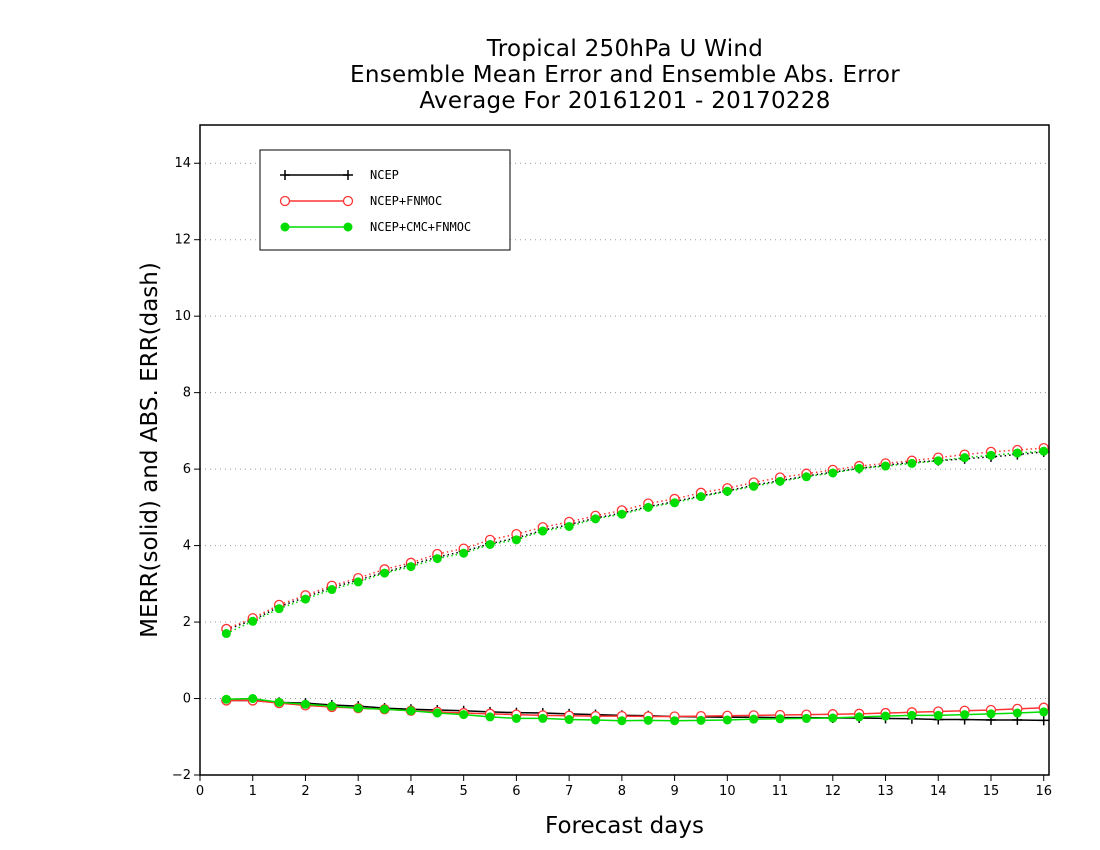 This screenshot has height=850, width=1100. Describe the element at coordinates (622, 791) in the screenshot. I see `x-tick-label: 8` at that location.